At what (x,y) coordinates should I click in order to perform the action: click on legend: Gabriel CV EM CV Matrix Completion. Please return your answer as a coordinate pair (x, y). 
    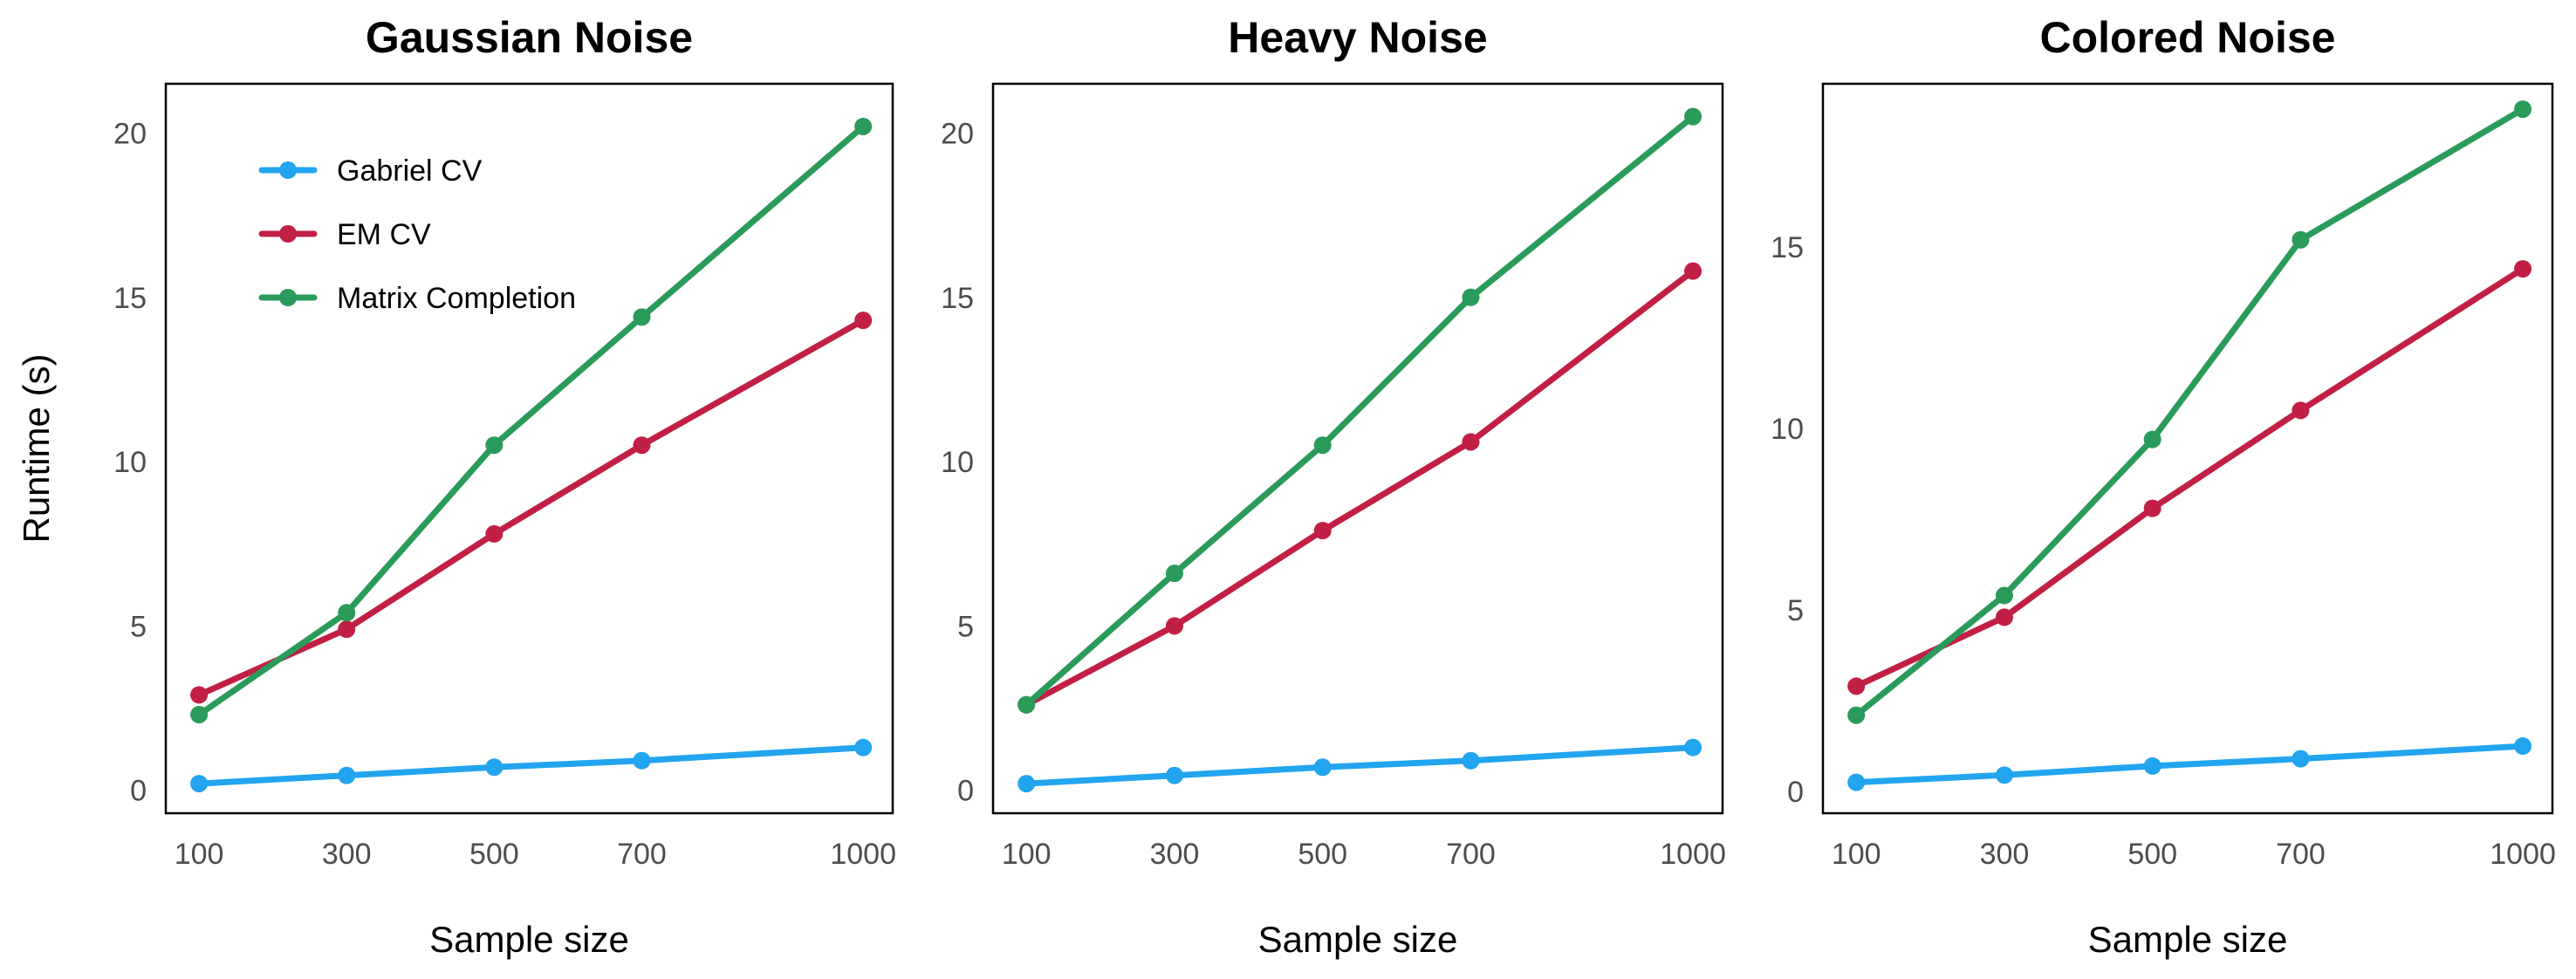
    Looking at the image, I should click on (417, 234).